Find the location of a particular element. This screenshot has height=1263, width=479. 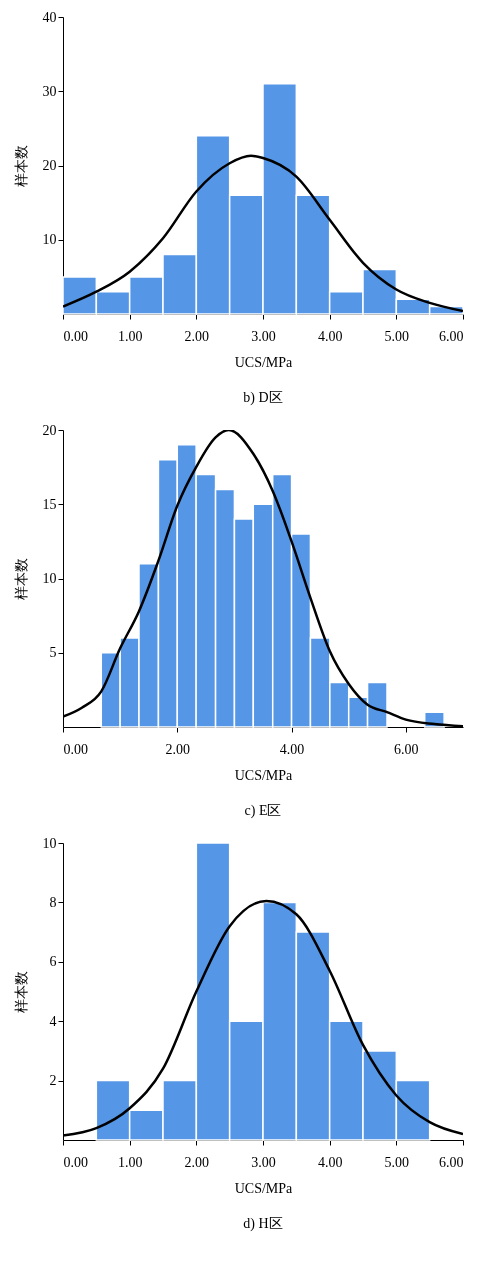

y-tick-label: 8 is located at coordinates (53, 902).